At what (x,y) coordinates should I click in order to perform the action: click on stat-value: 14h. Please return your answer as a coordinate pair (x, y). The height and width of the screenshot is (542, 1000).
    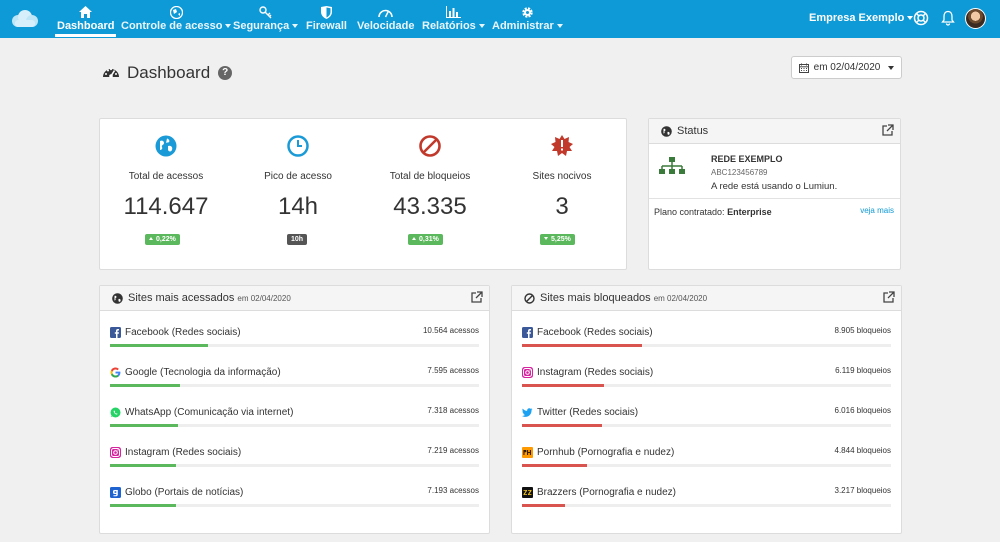
    Looking at the image, I should click on (298, 206).